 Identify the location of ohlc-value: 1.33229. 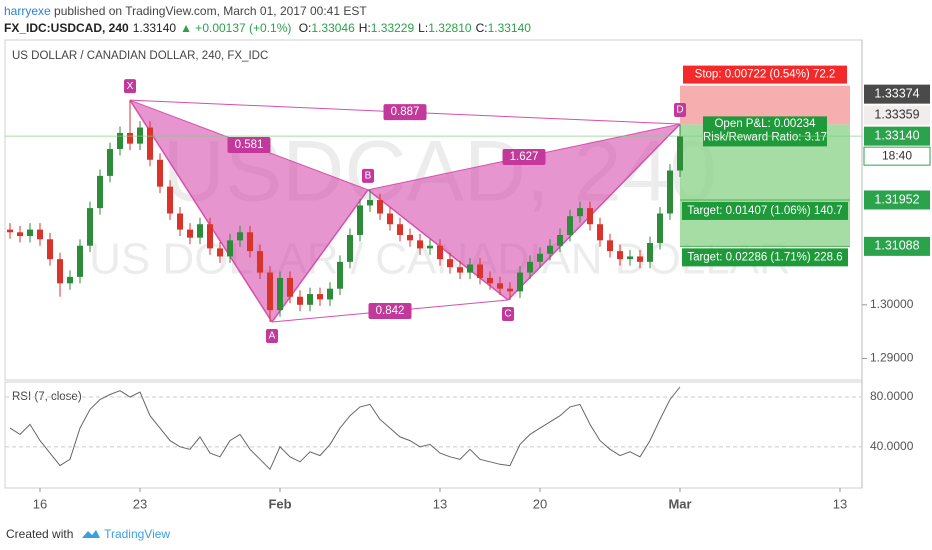
(392, 28).